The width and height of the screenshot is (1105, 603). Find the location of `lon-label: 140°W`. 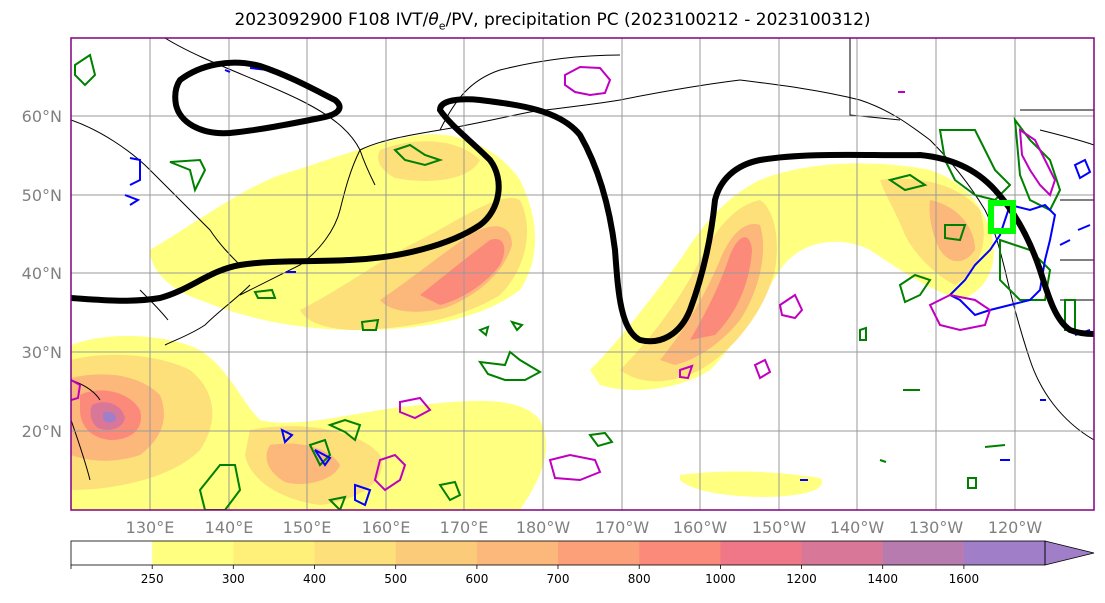

lon-label: 140°W is located at coordinates (857, 527).